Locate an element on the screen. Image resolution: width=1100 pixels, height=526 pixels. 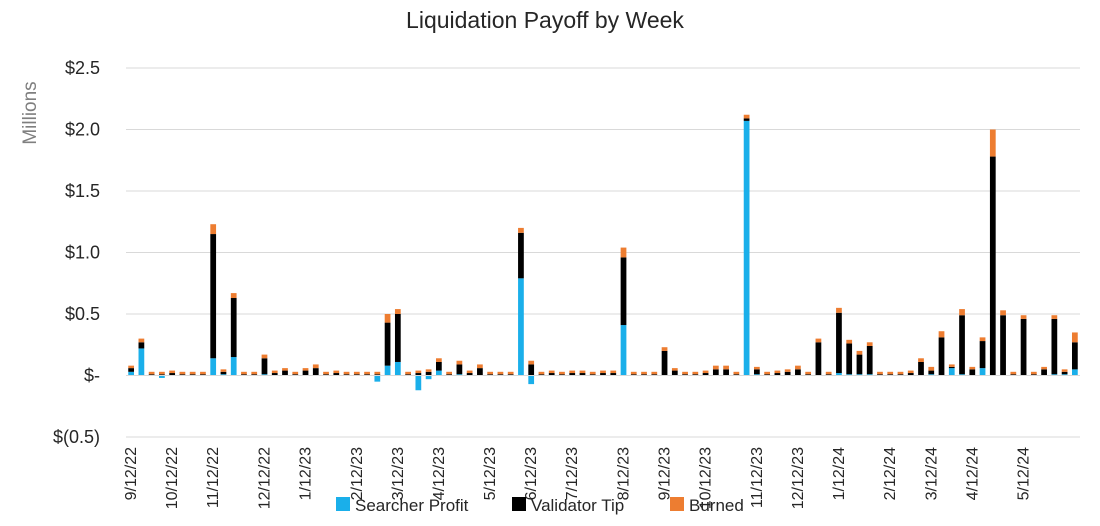
x-tick-label: 6/12/23 is located at coordinates (531, 473).